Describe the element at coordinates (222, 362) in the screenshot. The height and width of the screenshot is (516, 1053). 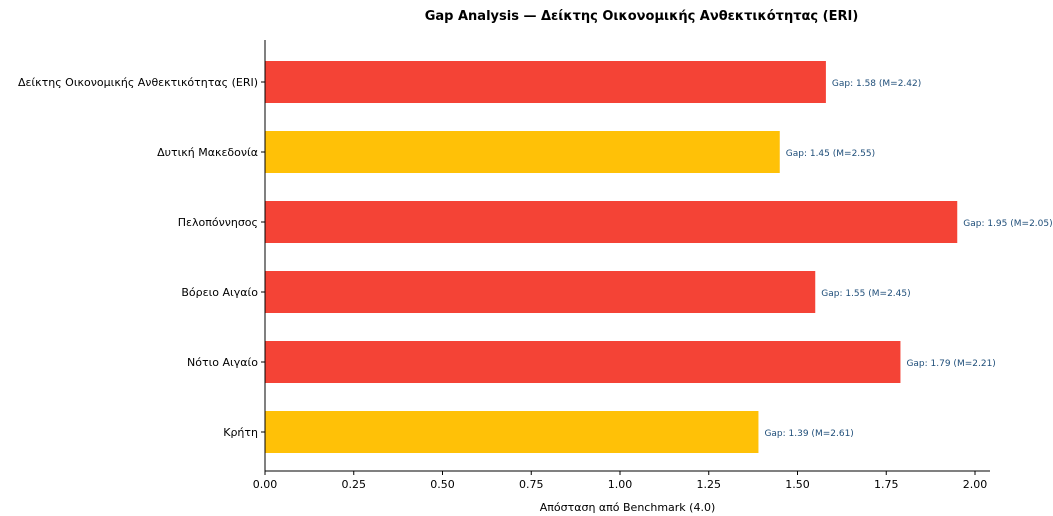
I see `y-tick-label: Νότιο Αιγαίο` at that location.